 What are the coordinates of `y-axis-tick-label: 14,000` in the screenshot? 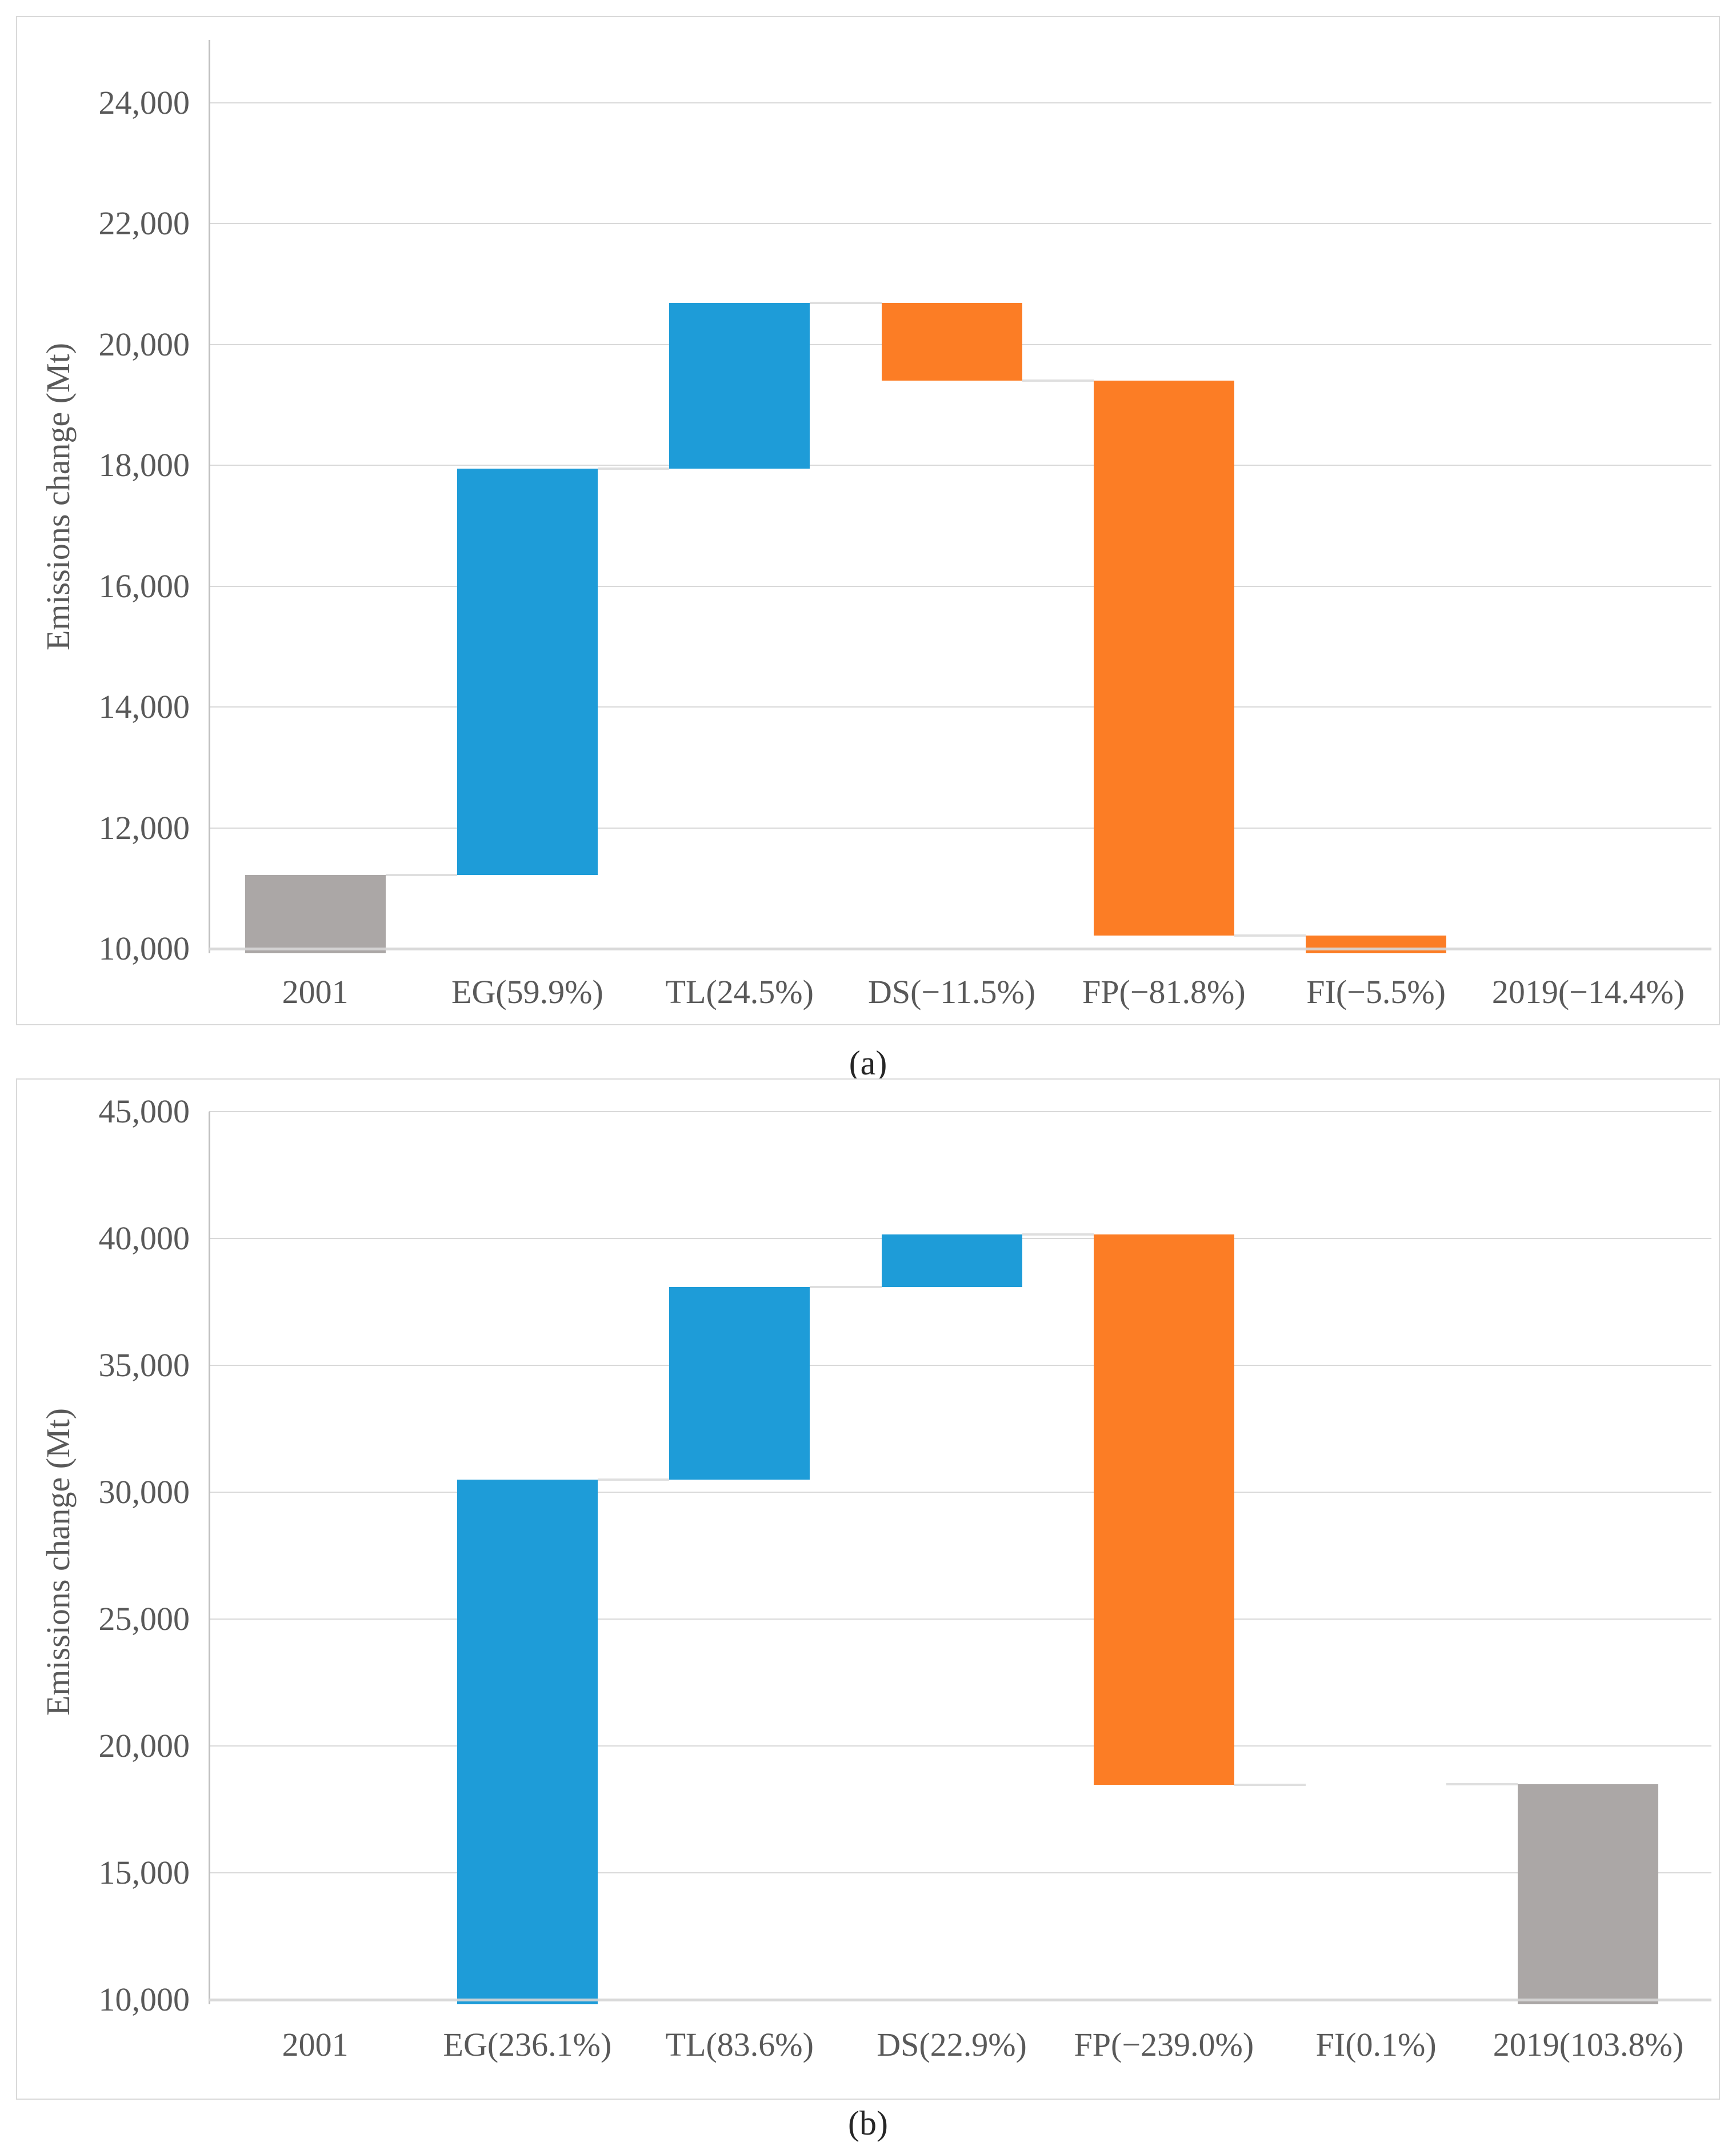 It's located at (144, 706).